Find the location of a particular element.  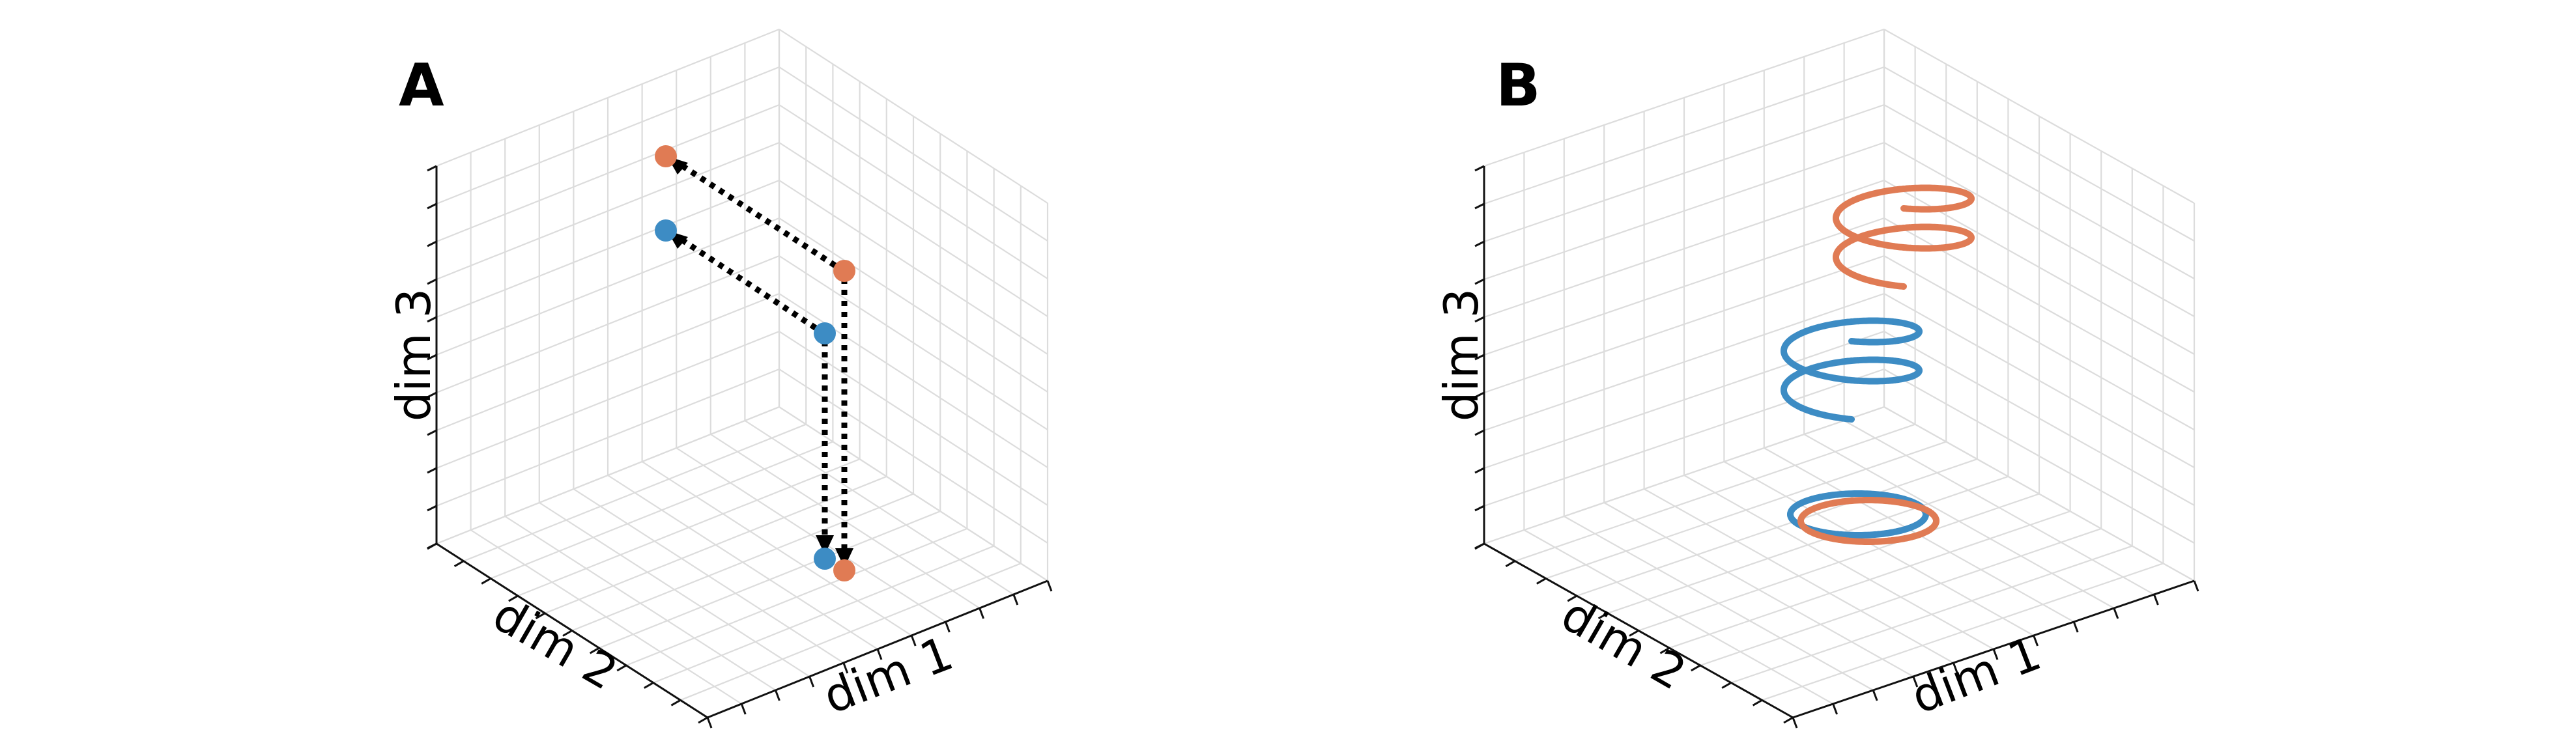

projection-orange-floor is located at coordinates (1868, 521).